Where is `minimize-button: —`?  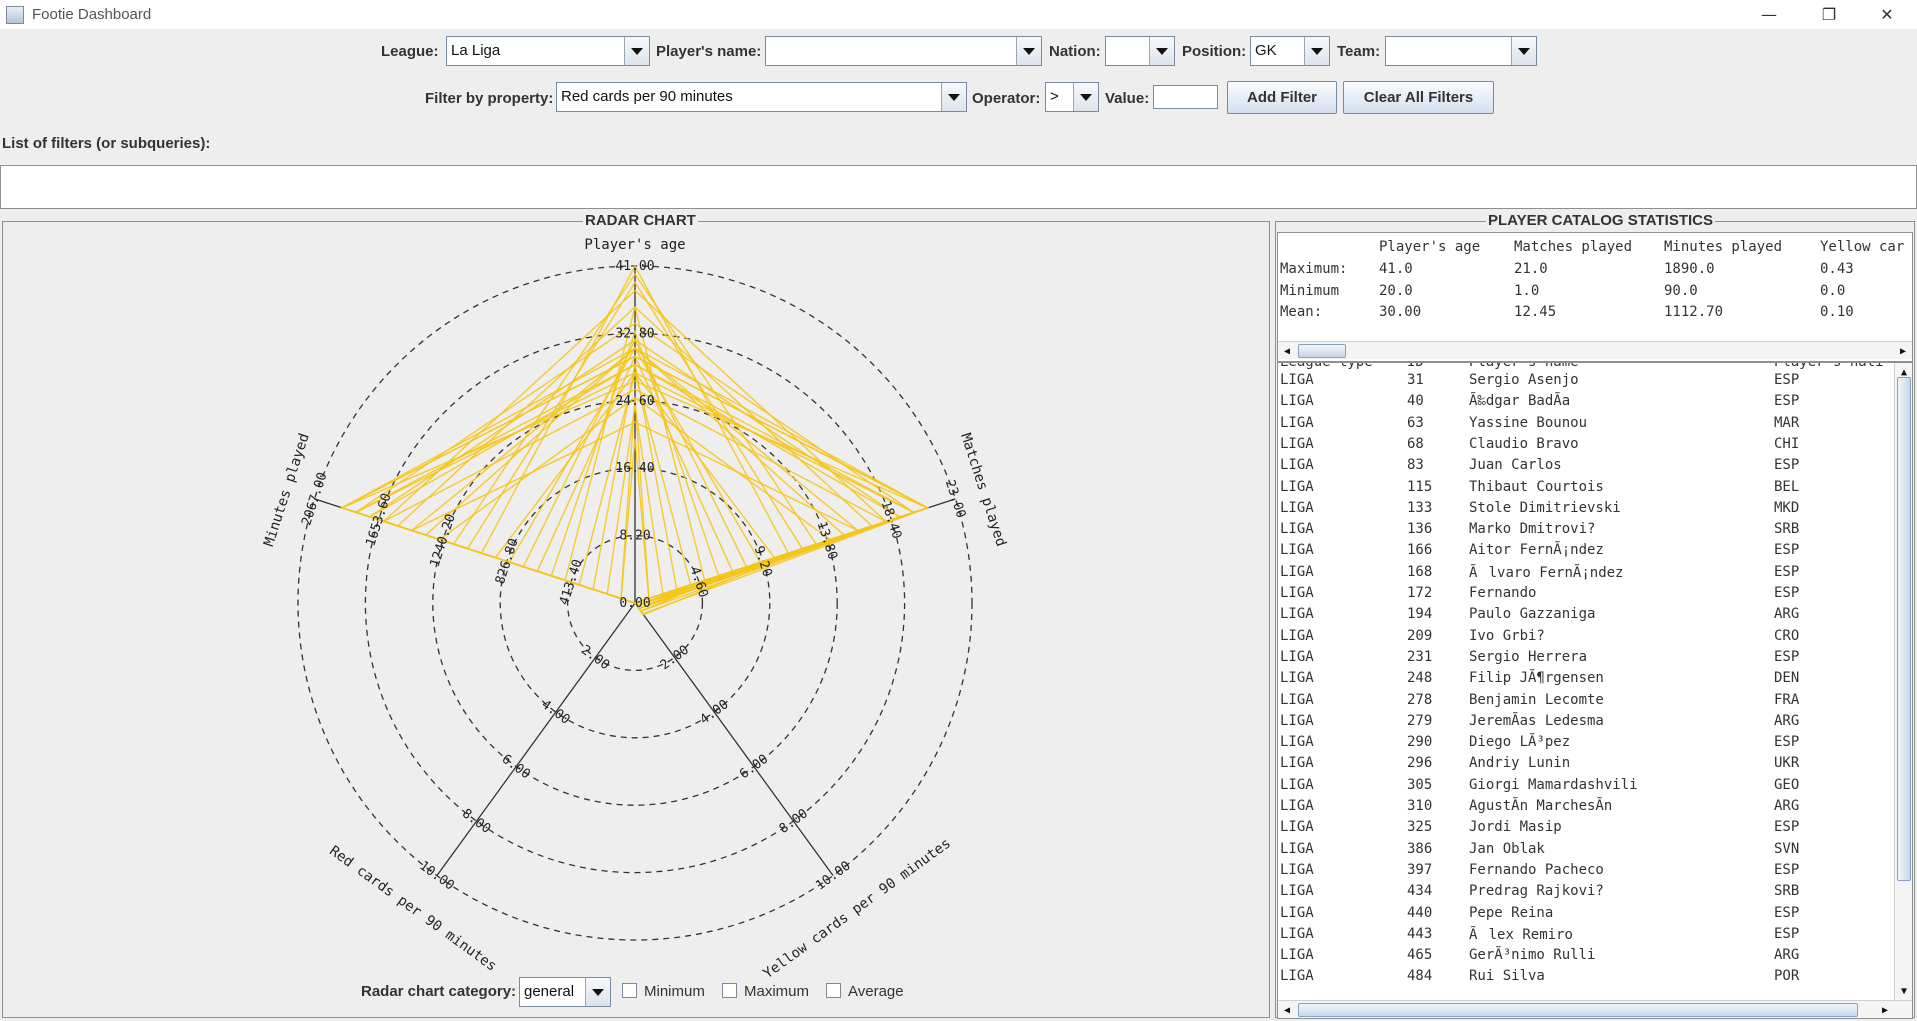
minimize-button: — is located at coordinates (1769, 14).